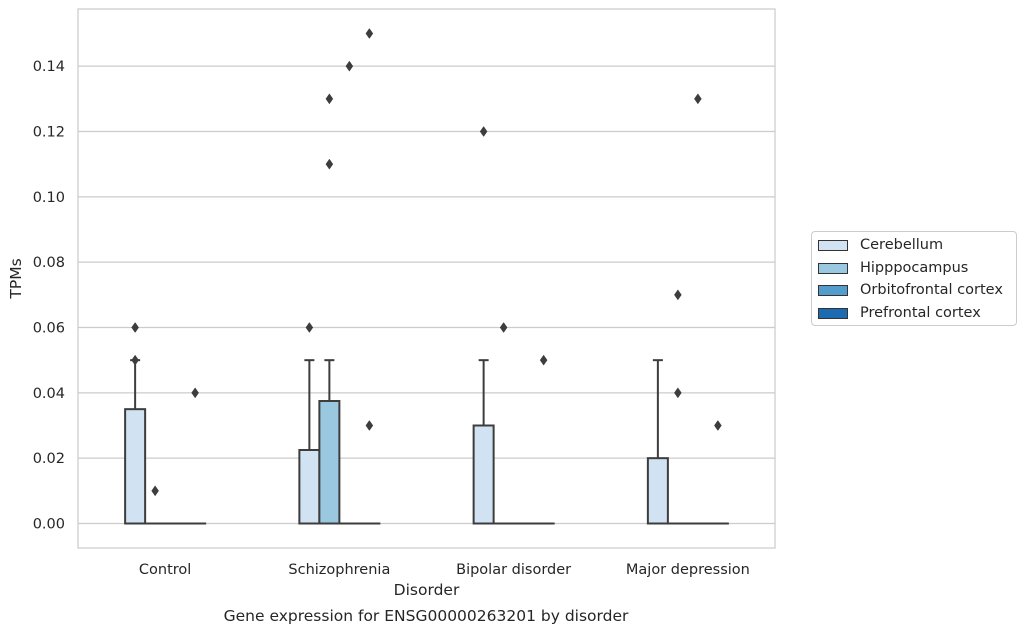 The height and width of the screenshot is (634, 1028). I want to click on legend-label: Cerebellum, so click(902, 245).